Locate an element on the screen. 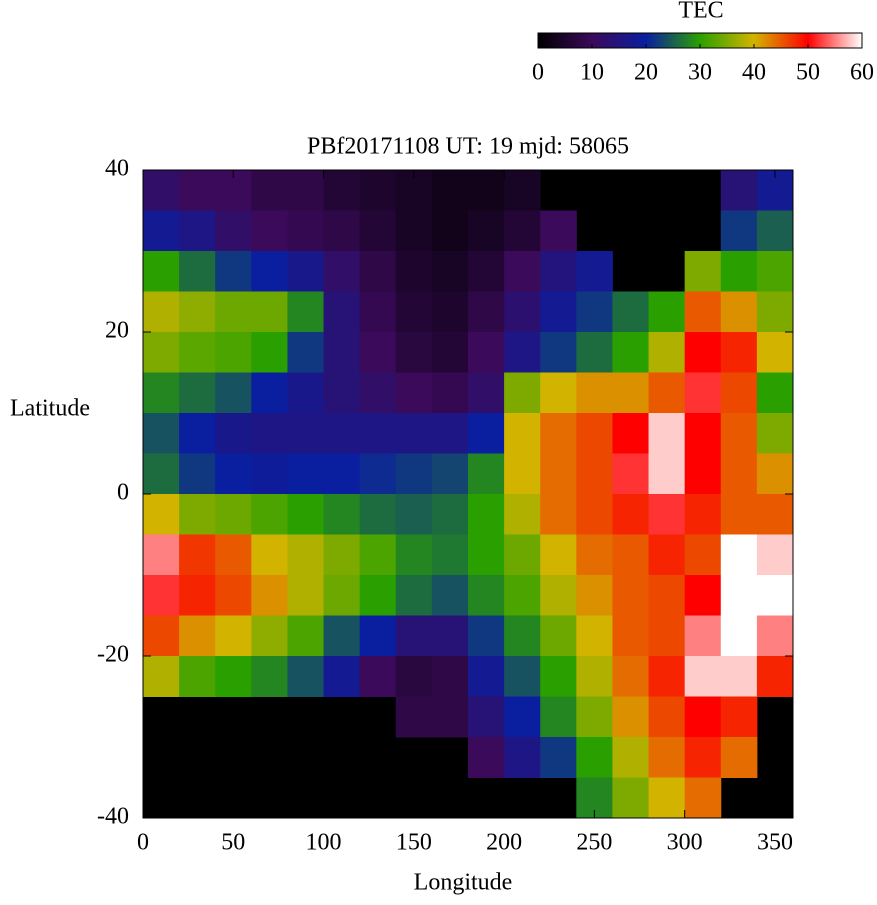 This screenshot has width=877, height=905. colorbar-tick-label: 30 is located at coordinates (700, 73).